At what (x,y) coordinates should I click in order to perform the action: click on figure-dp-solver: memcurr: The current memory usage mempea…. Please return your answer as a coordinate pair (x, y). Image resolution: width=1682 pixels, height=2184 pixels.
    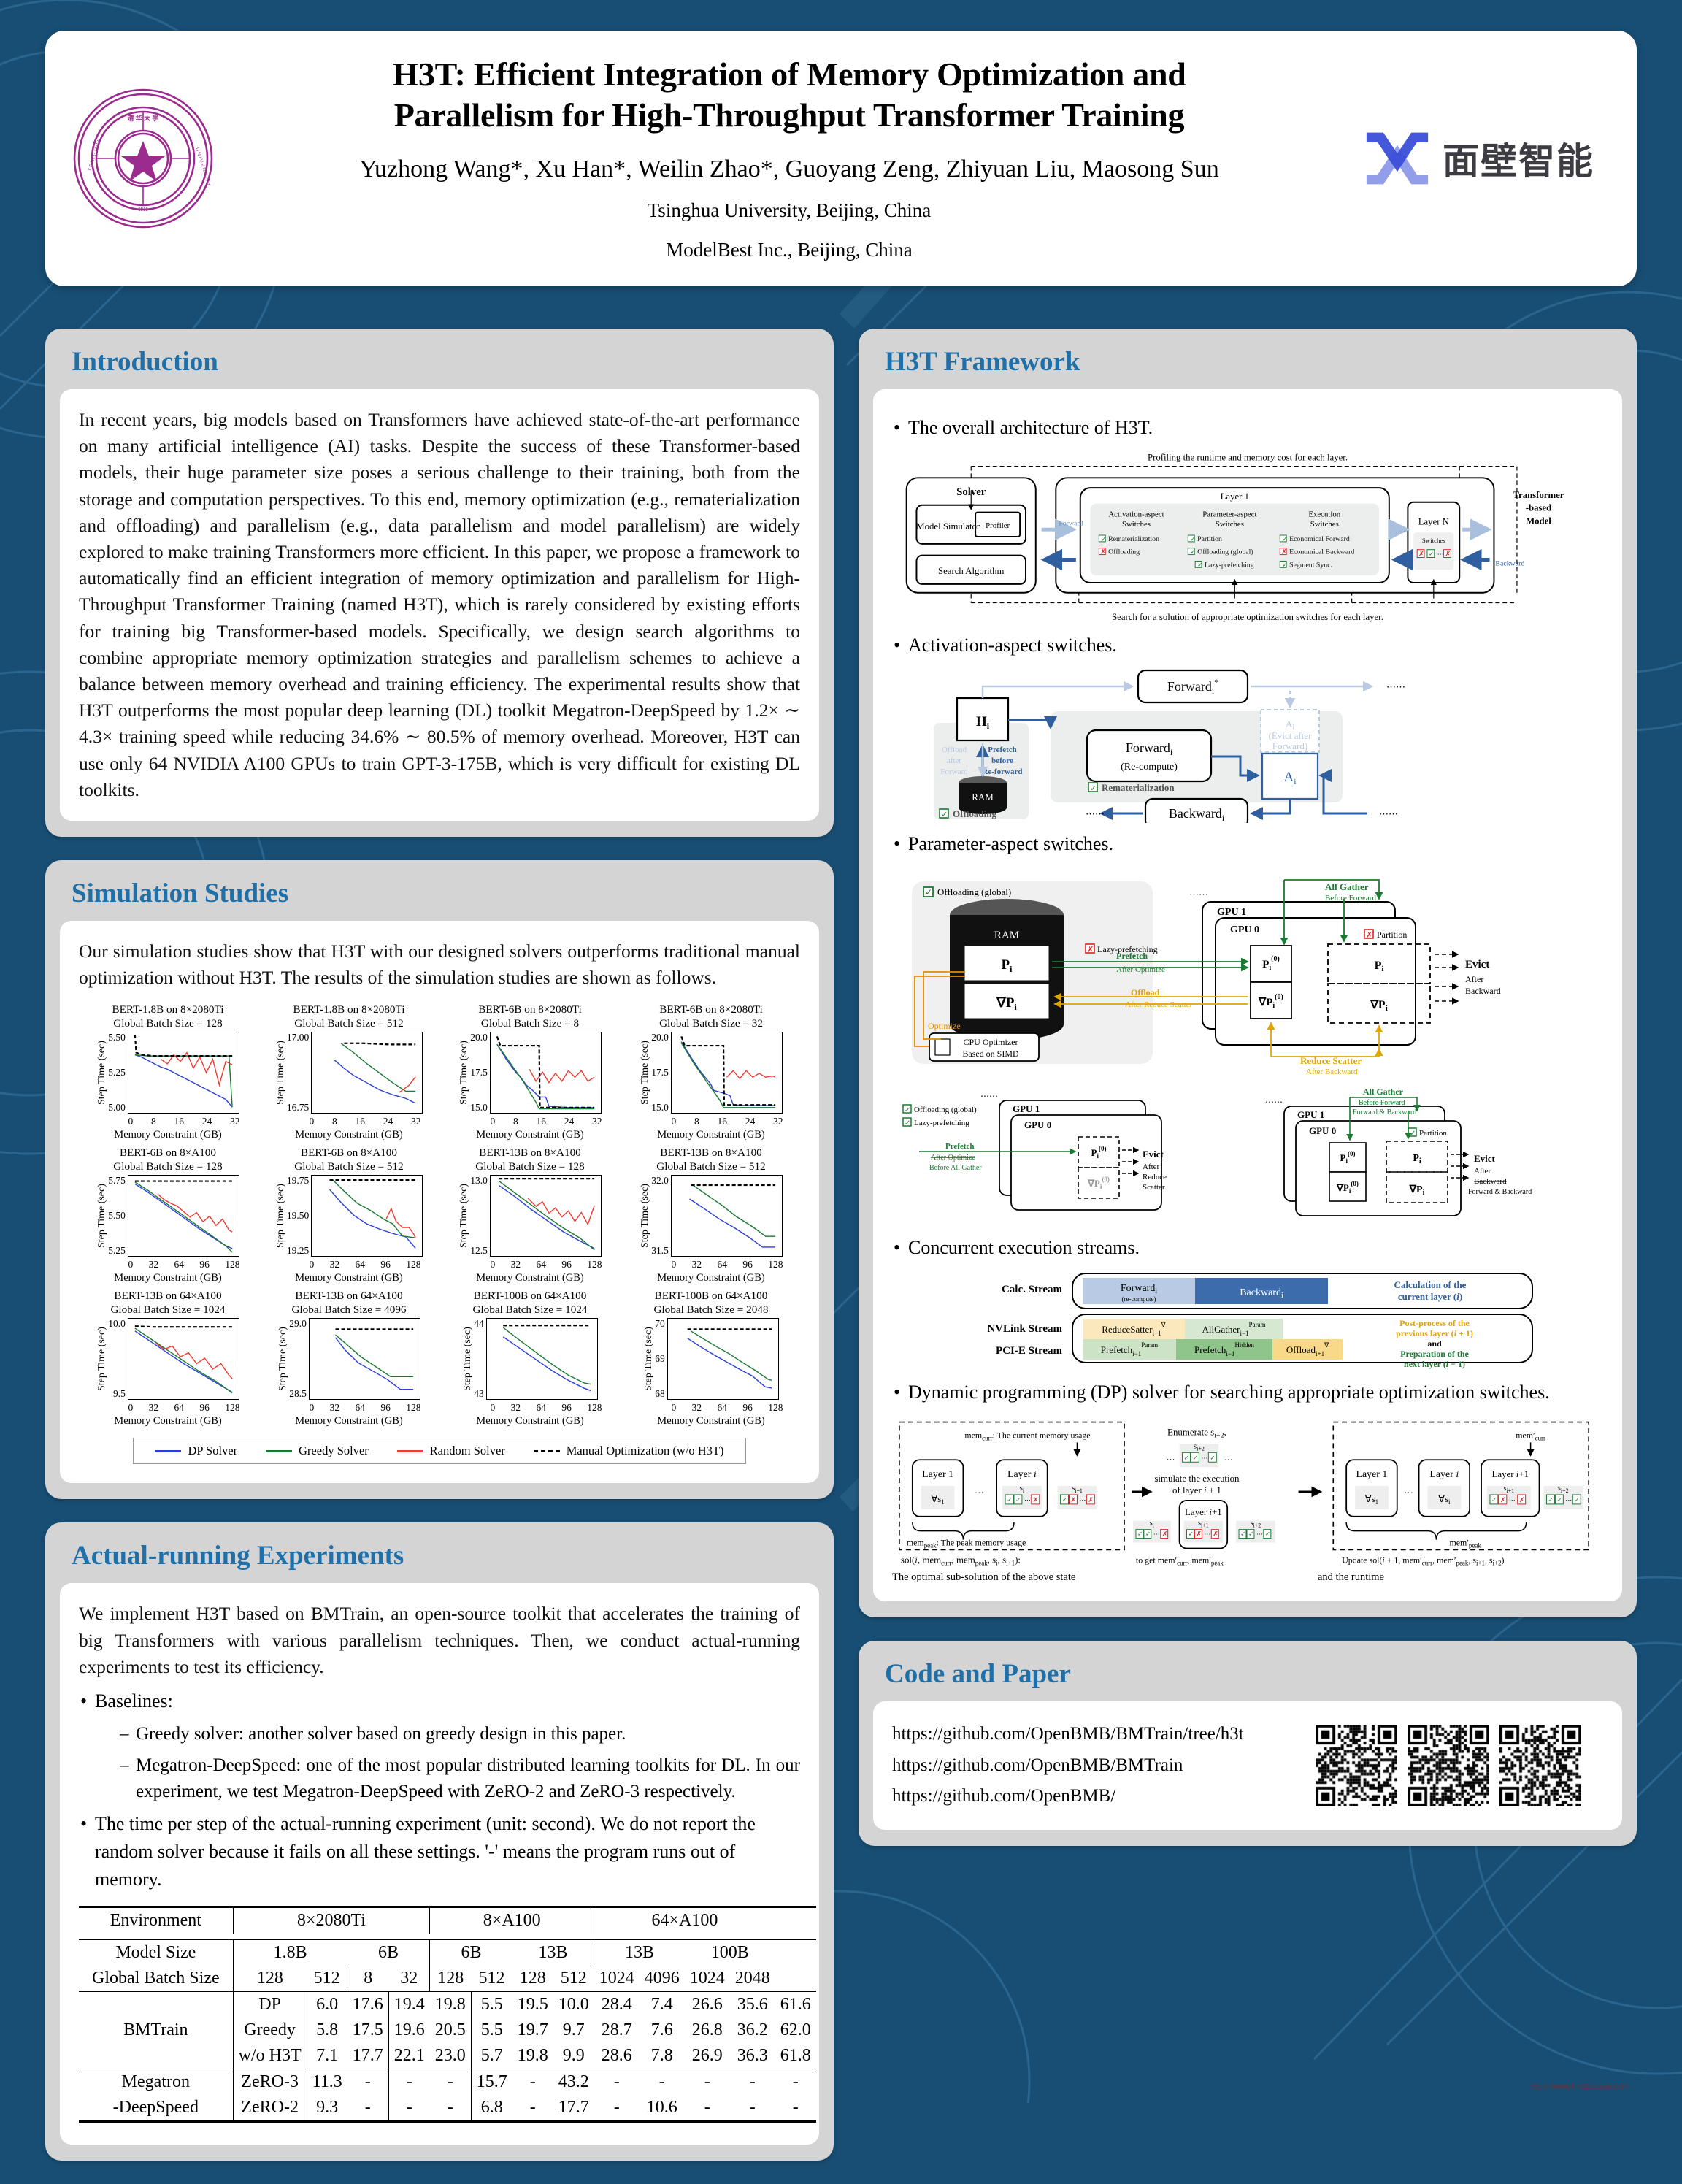
    Looking at the image, I should click on (1247, 1492).